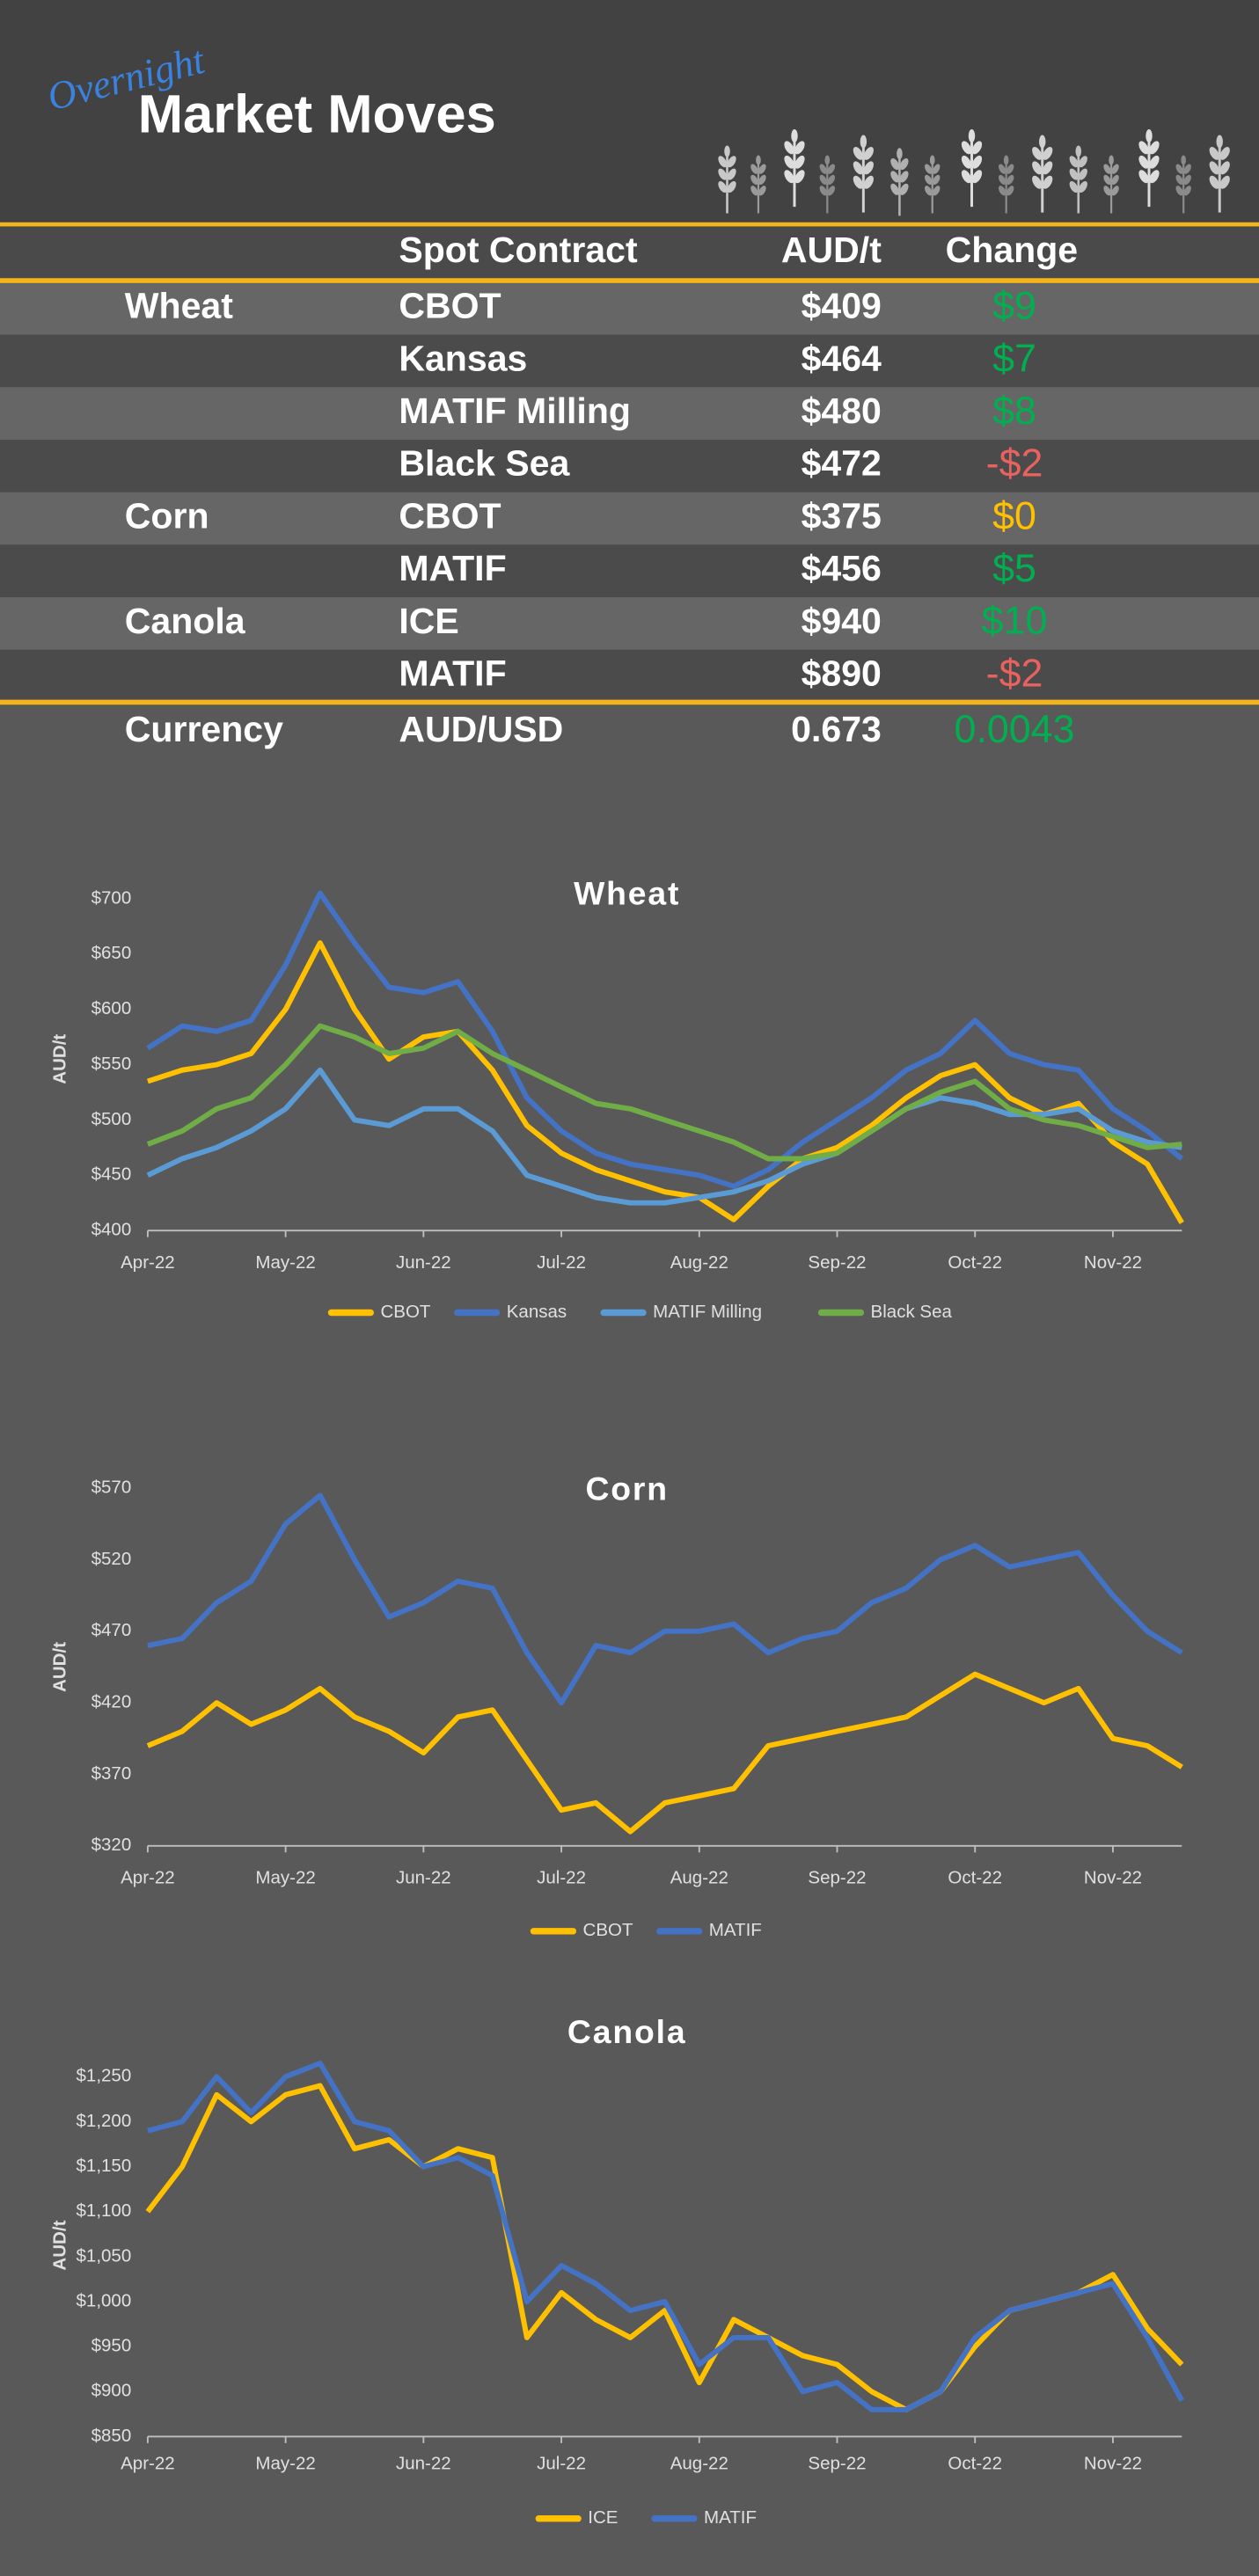 This screenshot has width=1259, height=2576. Describe the element at coordinates (842, 621) in the screenshot. I see `price: $940` at that location.